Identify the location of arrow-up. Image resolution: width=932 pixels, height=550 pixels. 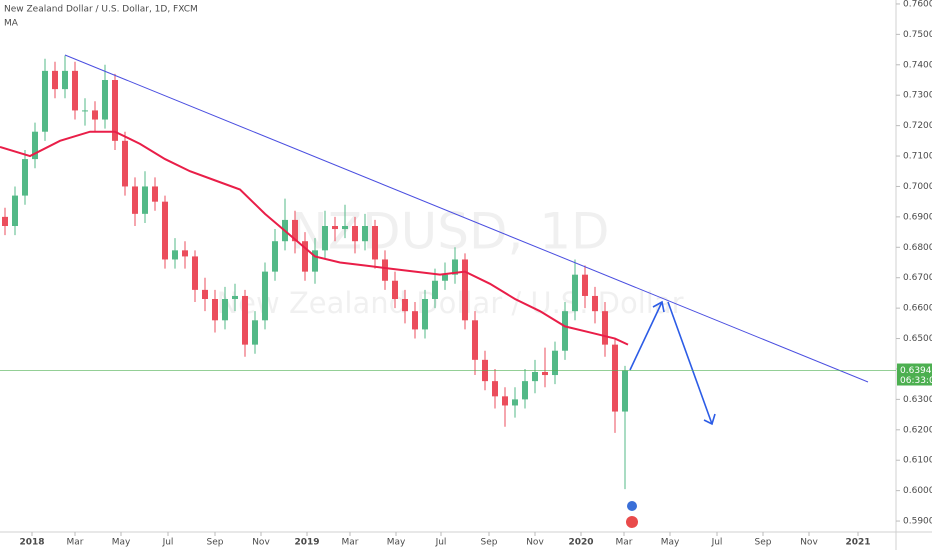
(646, 336).